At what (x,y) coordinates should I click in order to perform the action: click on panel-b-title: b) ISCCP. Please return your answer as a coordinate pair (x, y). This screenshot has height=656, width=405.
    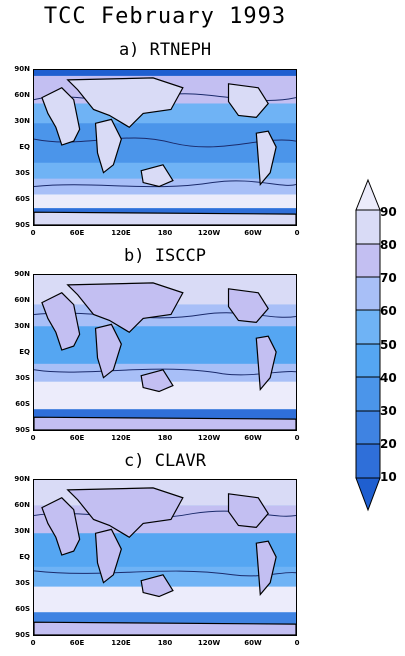
    Looking at the image, I should click on (165, 256).